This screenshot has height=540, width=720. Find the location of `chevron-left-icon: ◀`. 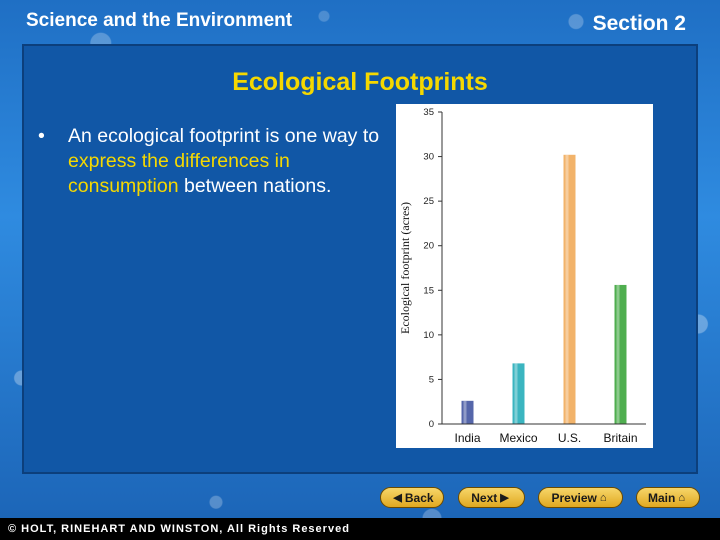

chevron-left-icon: ◀ is located at coordinates (397, 498).